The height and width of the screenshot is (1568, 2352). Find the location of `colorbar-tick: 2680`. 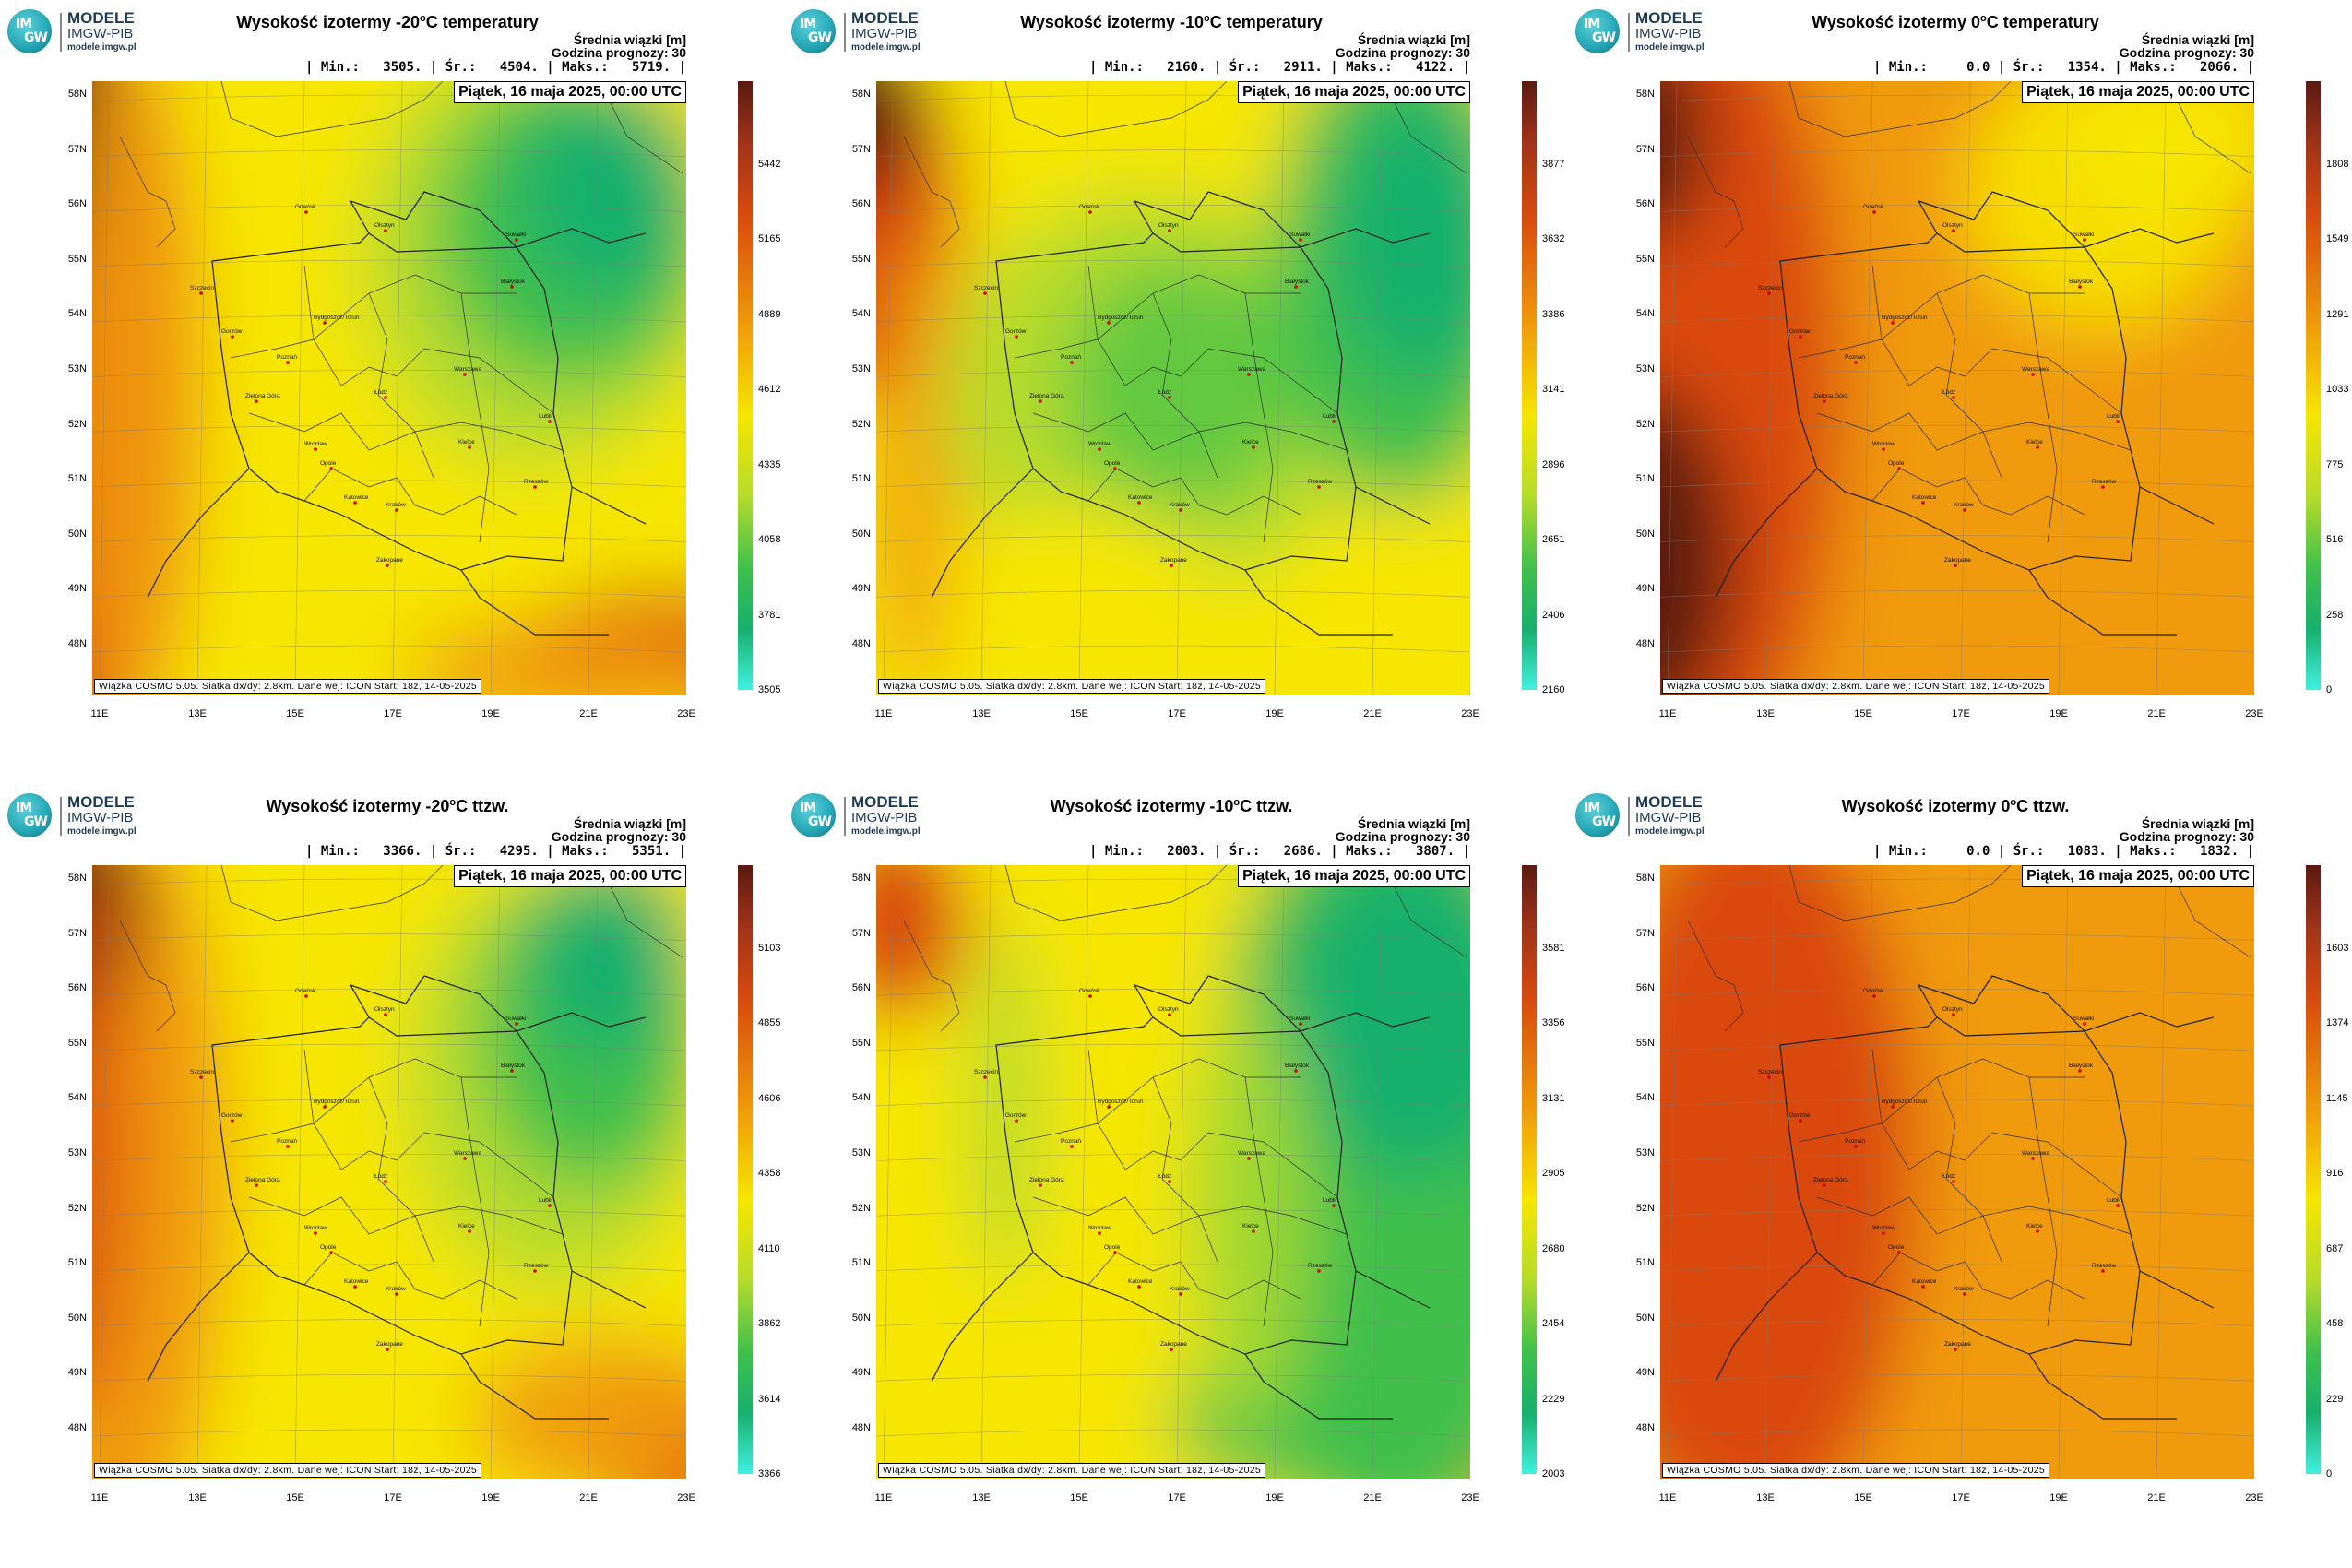

colorbar-tick: 2680 is located at coordinates (1553, 1248).